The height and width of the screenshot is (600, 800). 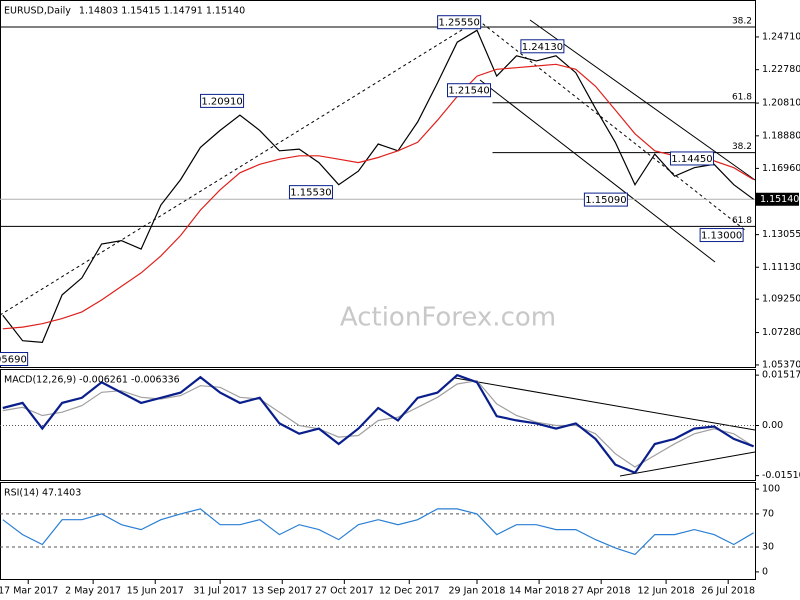 I want to click on x-tick-label: 17 Mar 2017, so click(x=29, y=591).